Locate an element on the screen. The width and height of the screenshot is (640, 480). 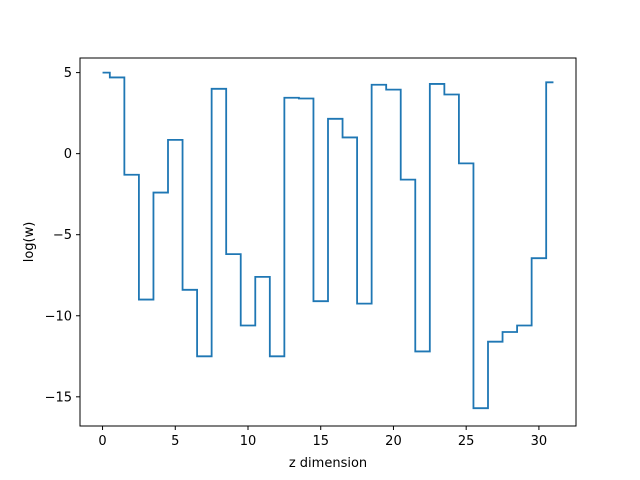
x-axis-ticks: 0 5 10 15 20 25 30 is located at coordinates (322, 437).